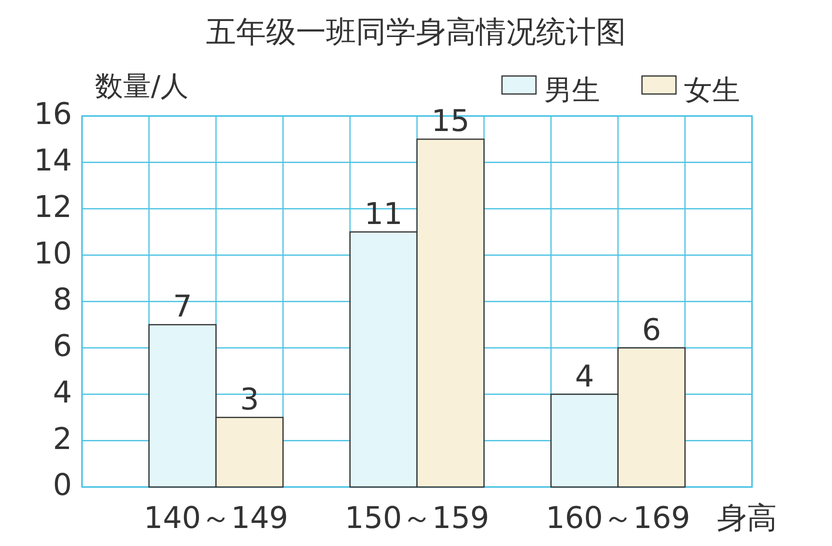  I want to click on x-tick-label: 160～169, so click(618, 518).